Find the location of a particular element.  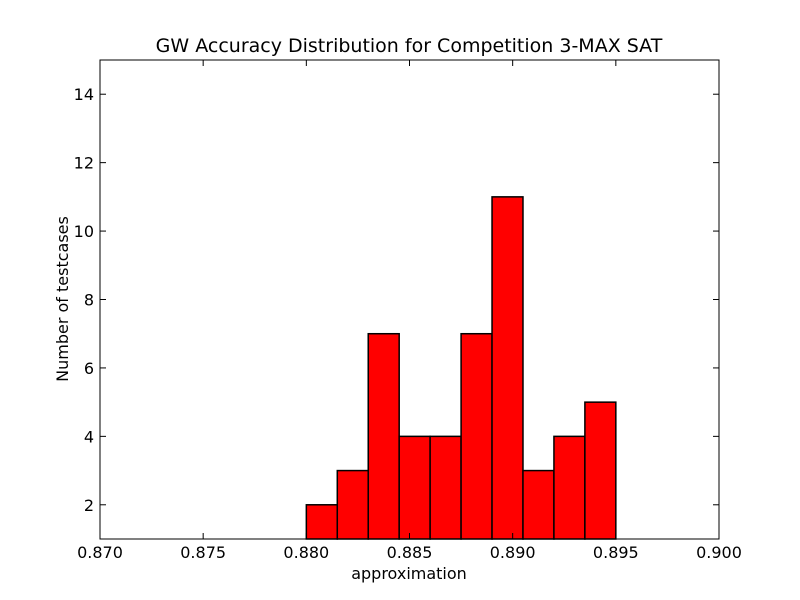

x-tick-label: 0.890 is located at coordinates (513, 552).